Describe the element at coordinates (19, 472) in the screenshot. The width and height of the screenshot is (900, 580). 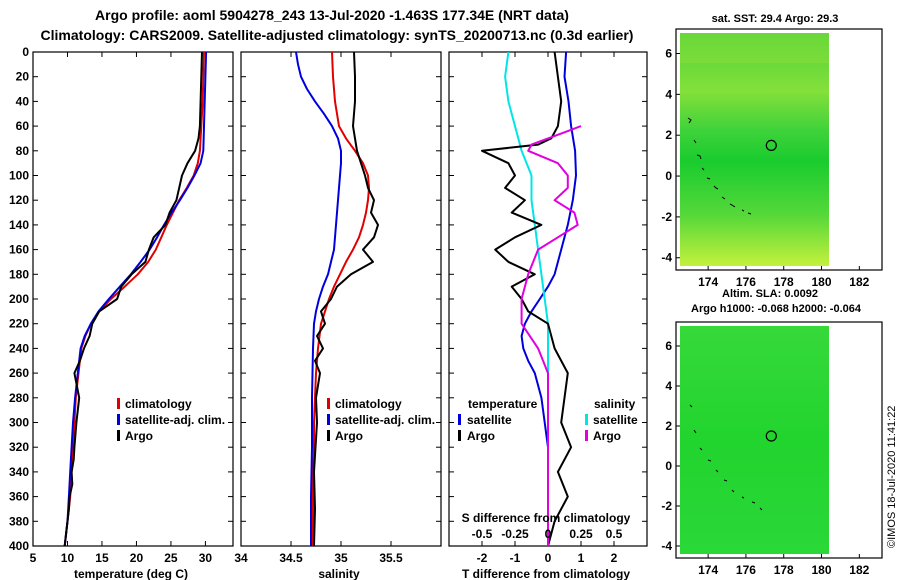
I see `ytick-label: 340` at that location.